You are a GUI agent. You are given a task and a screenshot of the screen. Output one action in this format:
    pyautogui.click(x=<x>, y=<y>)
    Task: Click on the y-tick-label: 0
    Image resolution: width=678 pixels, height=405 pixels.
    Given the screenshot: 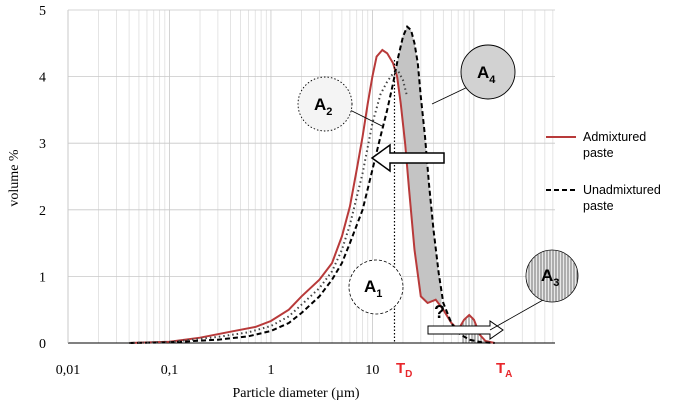 What is the action you would take?
    pyautogui.click(x=42, y=344)
    